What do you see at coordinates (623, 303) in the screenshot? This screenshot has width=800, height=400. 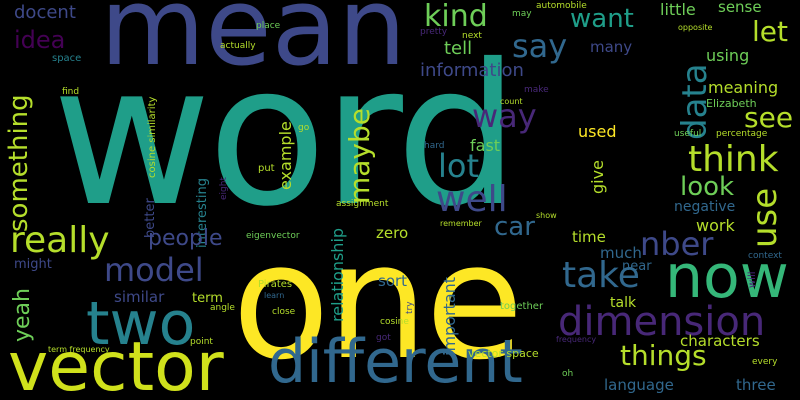 I see `word-talk: talk` at bounding box center [623, 303].